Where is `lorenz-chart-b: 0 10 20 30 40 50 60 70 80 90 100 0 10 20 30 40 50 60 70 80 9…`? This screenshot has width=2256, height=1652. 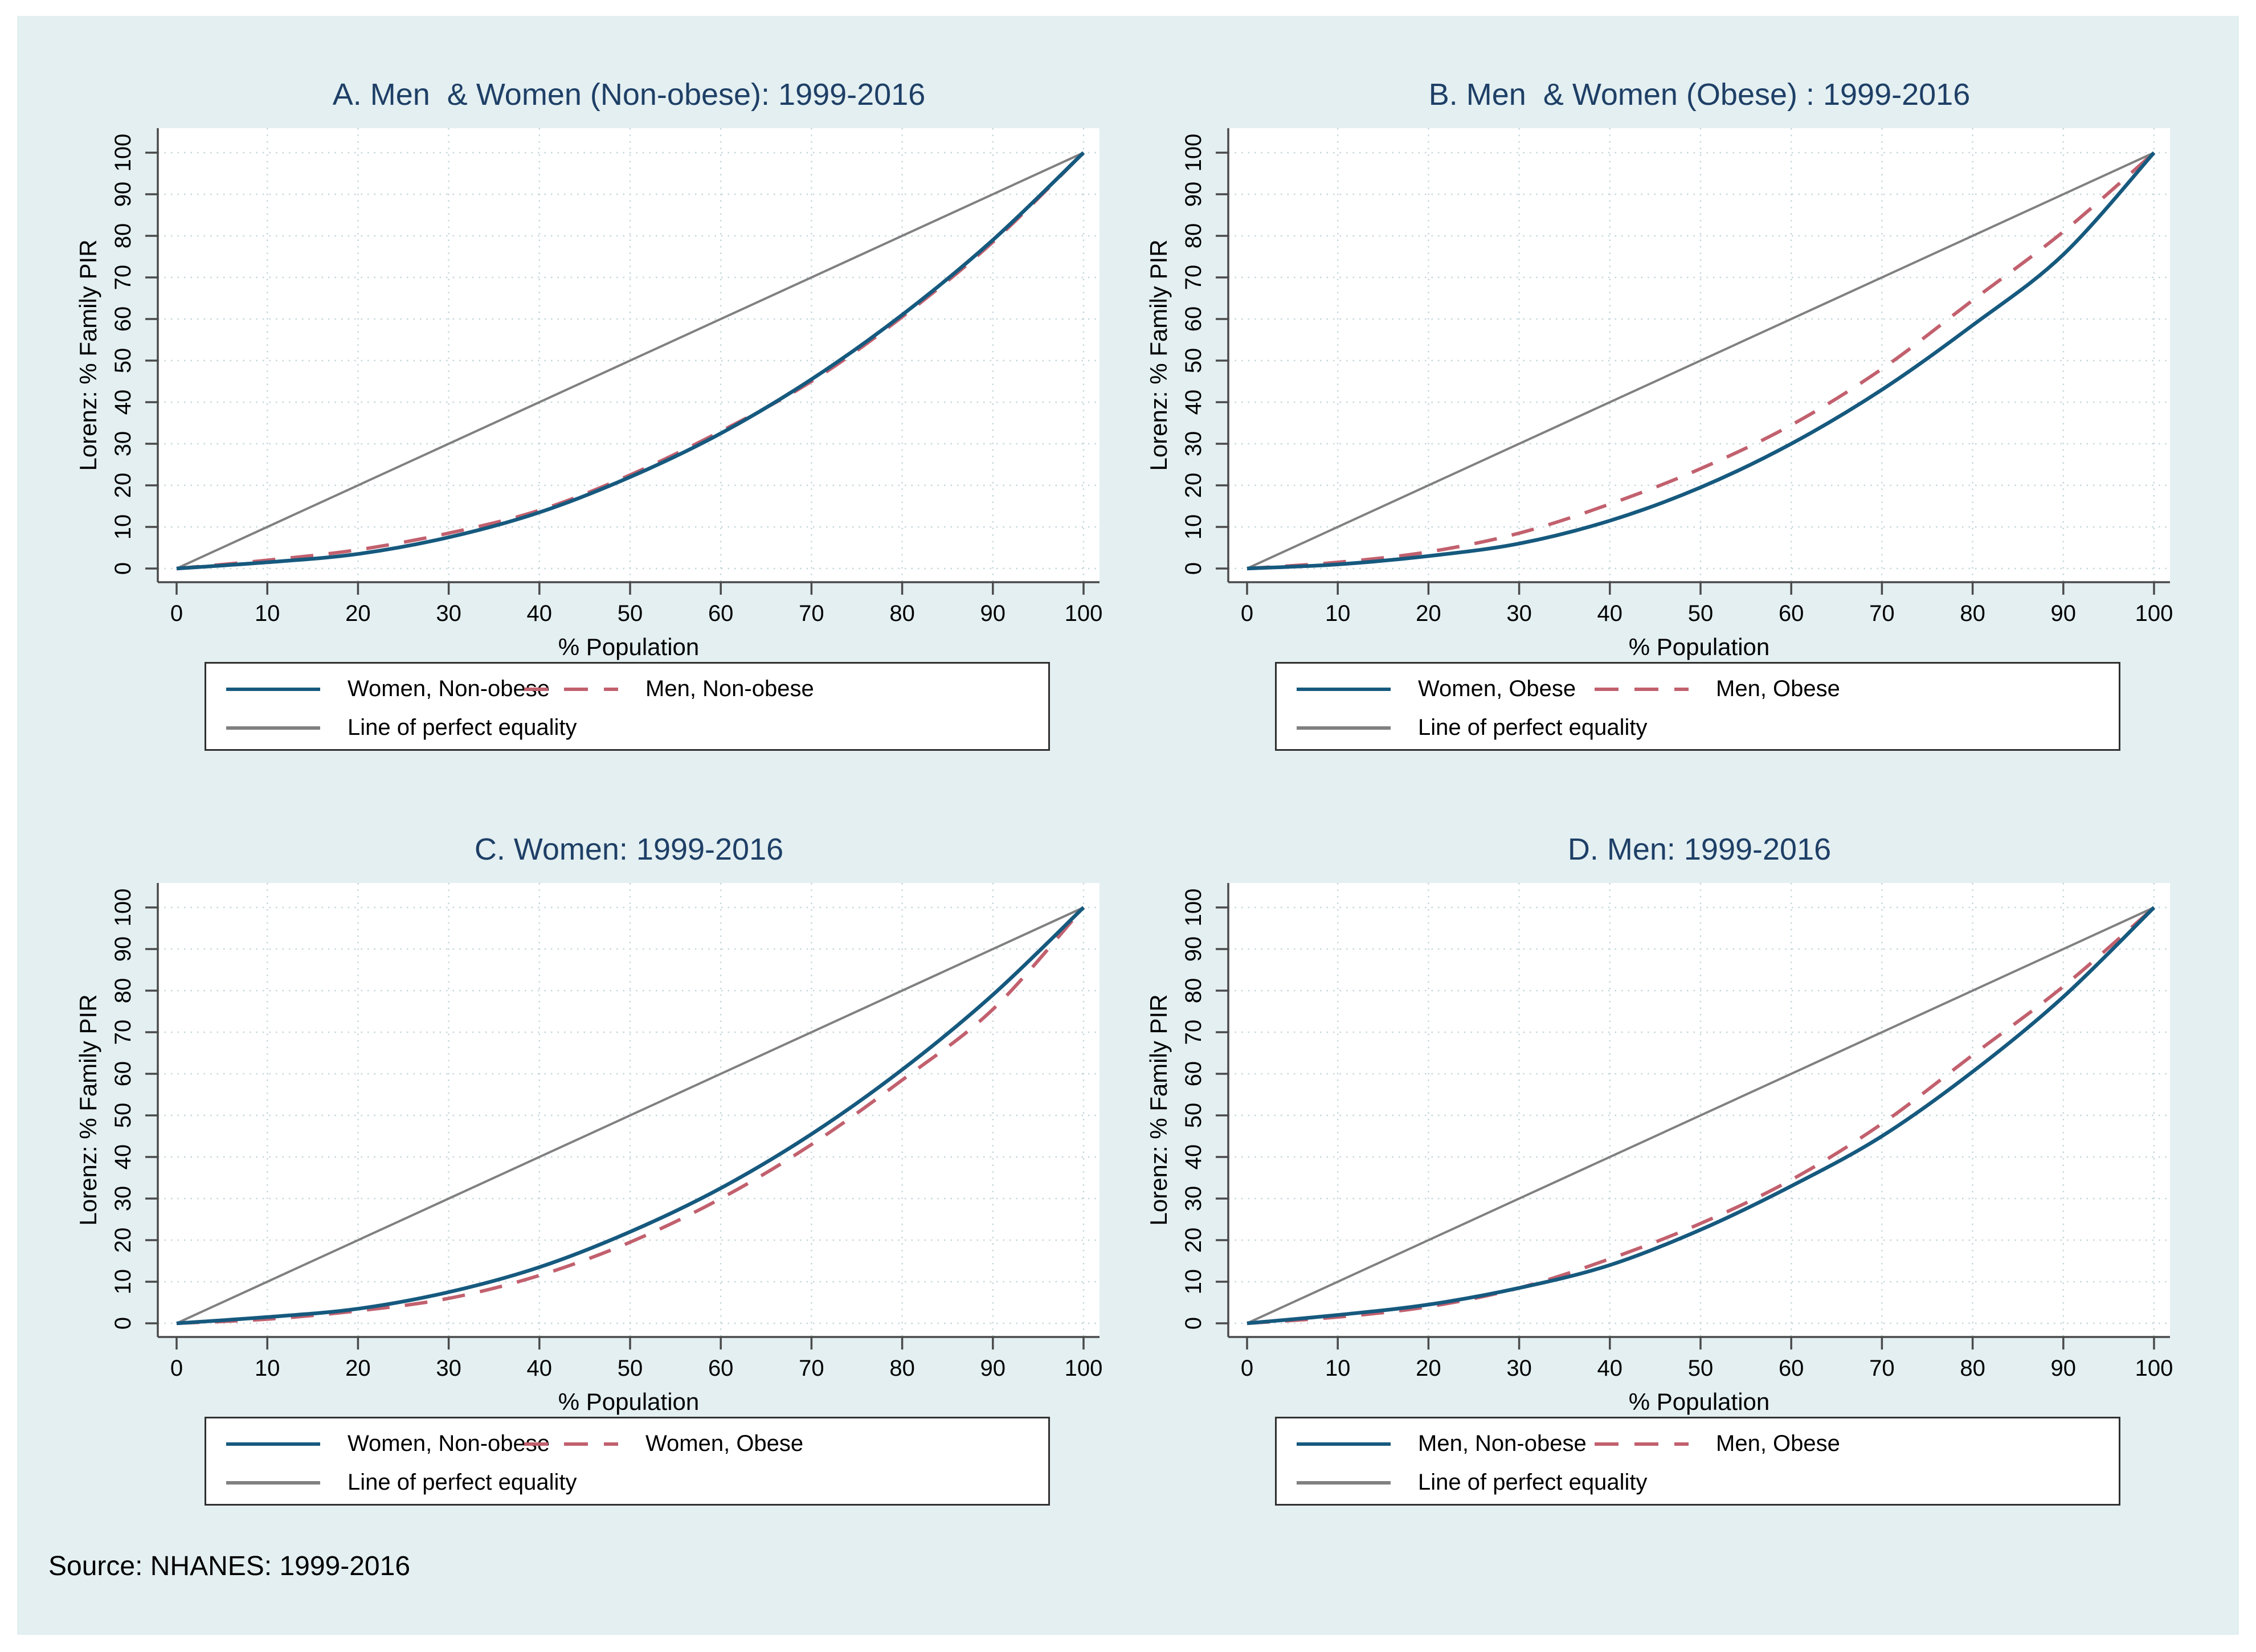 lorenz-chart-b: 0 10 20 30 40 50 60 70 80 90 100 0 10 20 30 40 50 60 70 80 9… is located at coordinates (1659, 394).